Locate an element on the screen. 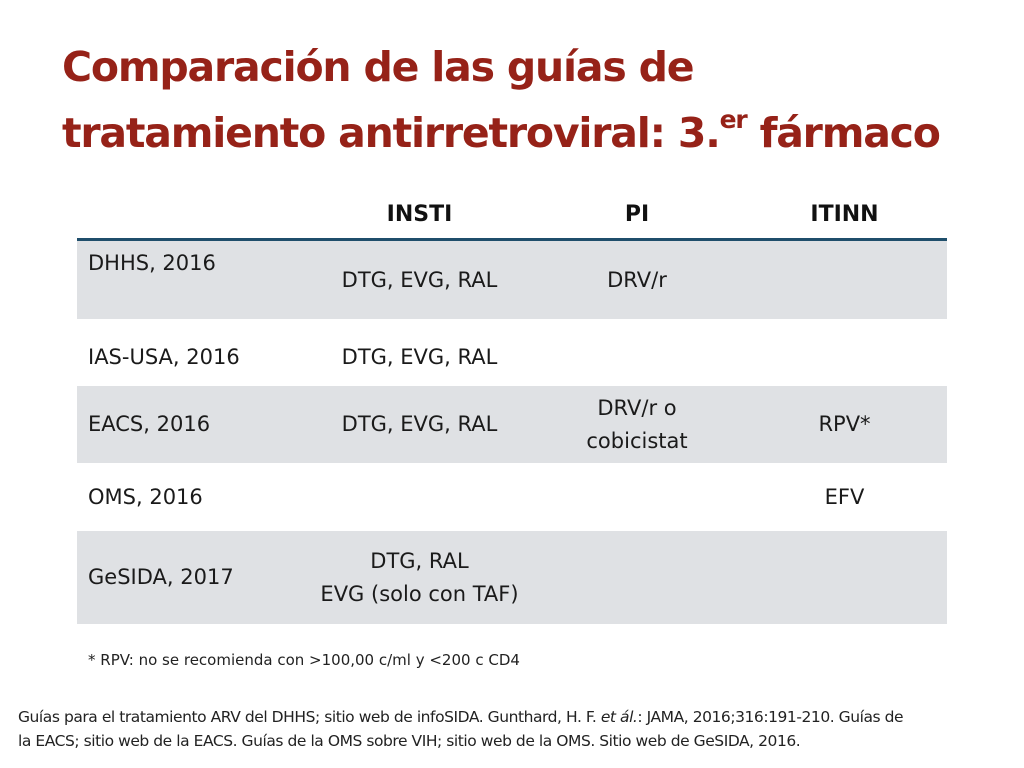 The height and width of the screenshot is (768, 1024). header-pi: PI is located at coordinates (637, 214).